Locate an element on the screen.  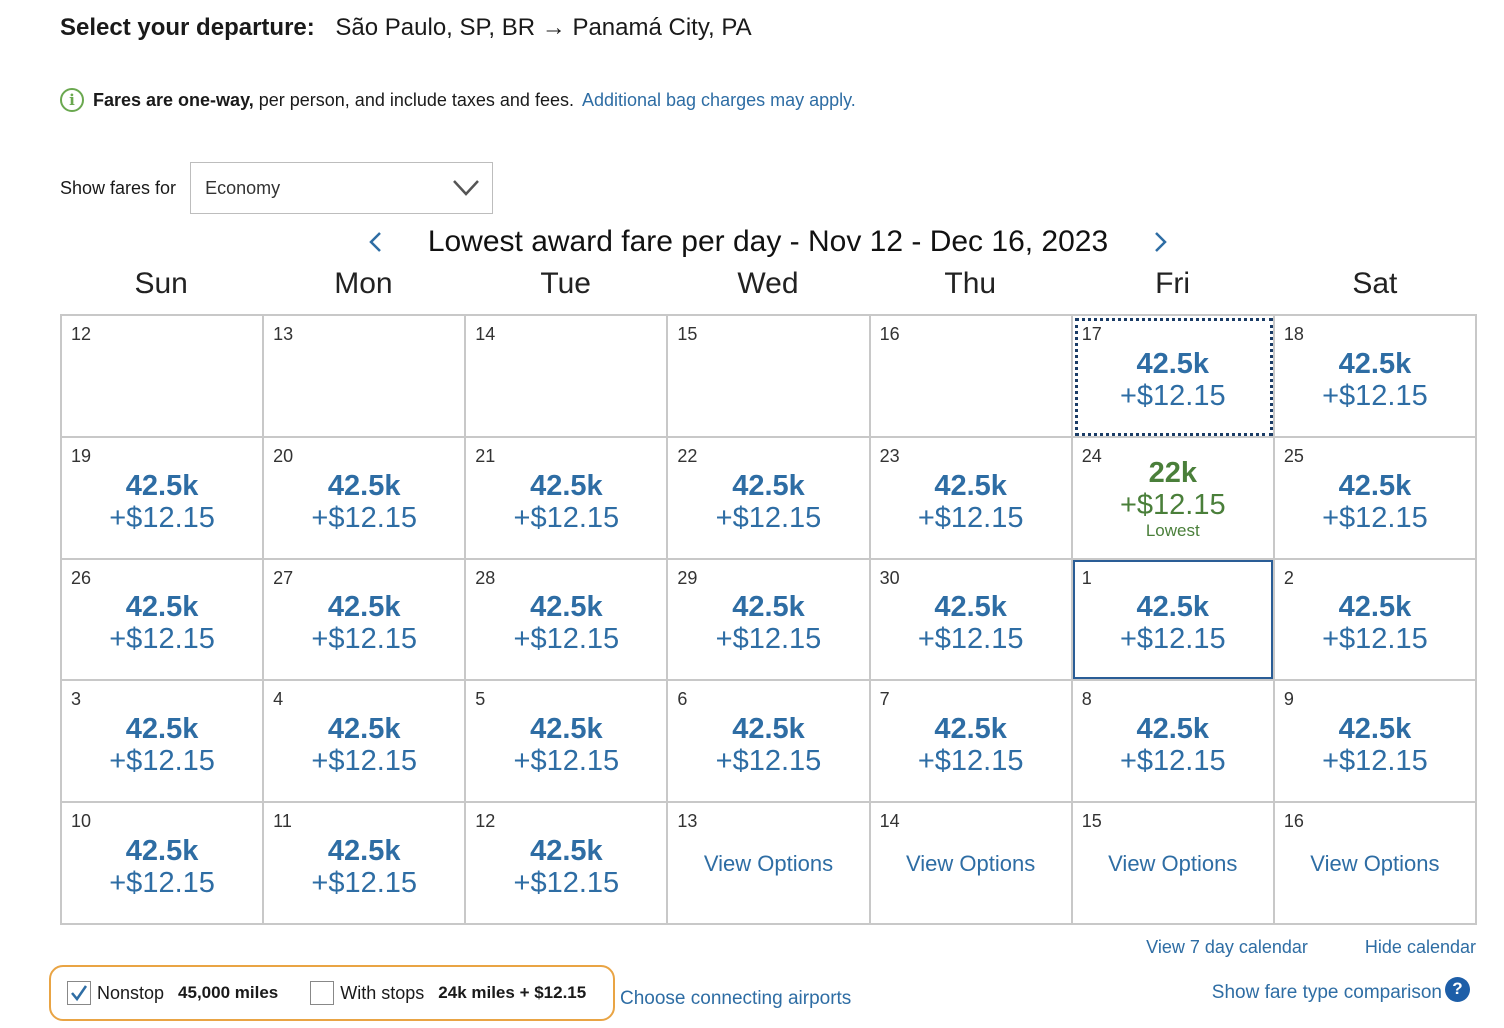
calendar-day-cell: 18 42.5k +$12.15 is located at coordinates (1375, 377).